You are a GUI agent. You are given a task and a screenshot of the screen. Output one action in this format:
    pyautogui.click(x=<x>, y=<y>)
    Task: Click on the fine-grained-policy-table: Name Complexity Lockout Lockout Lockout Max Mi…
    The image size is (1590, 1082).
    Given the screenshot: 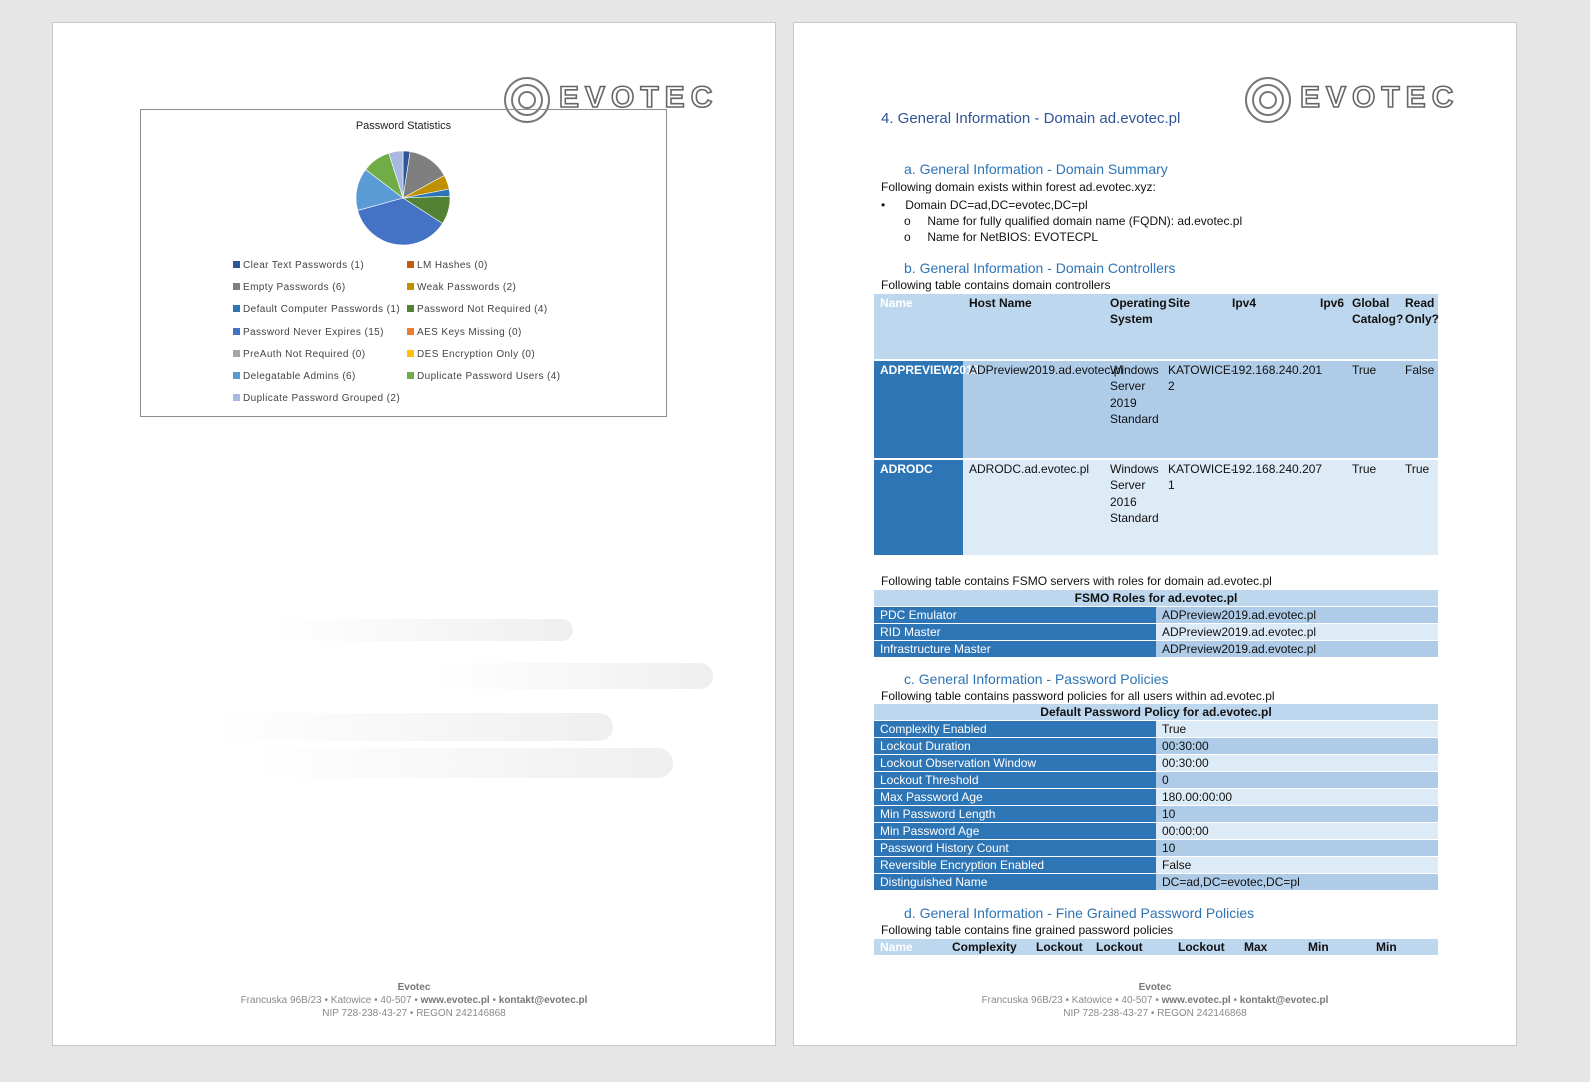 What is the action you would take?
    pyautogui.click(x=1156, y=947)
    